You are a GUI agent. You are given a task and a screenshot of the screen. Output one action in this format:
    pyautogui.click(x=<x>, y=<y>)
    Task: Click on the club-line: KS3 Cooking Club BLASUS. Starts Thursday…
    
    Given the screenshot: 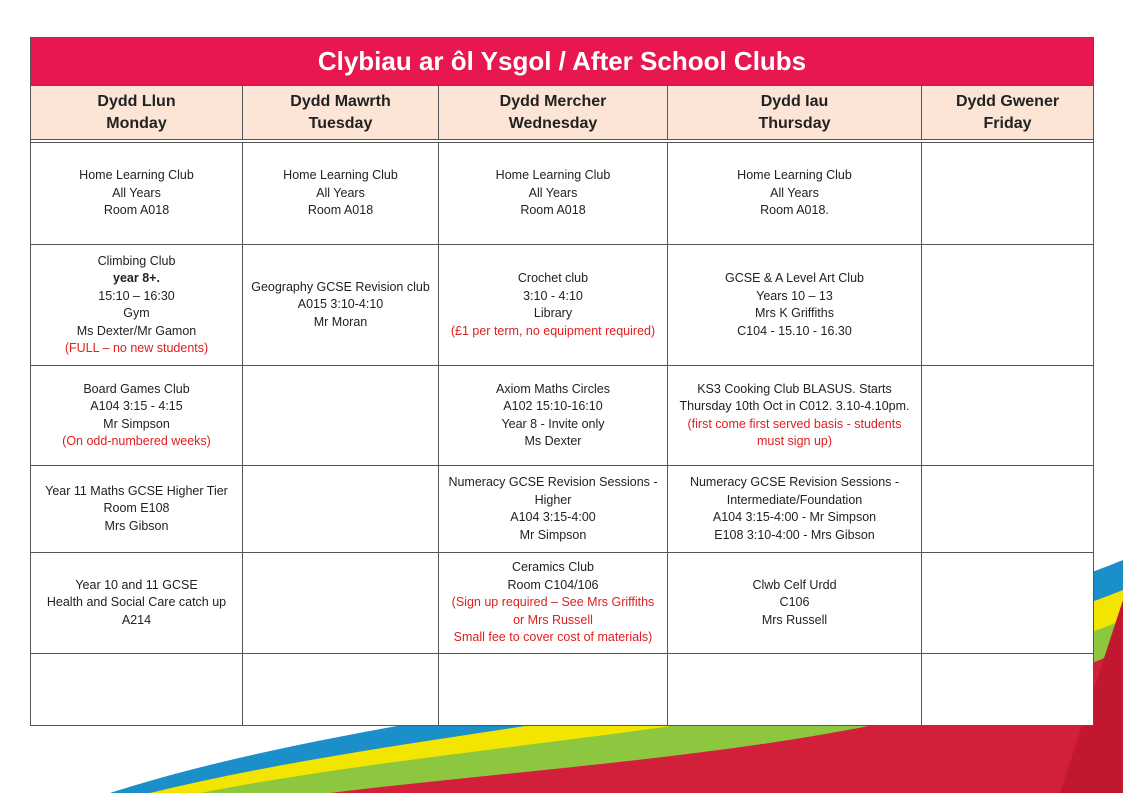 What is the action you would take?
    pyautogui.click(x=794, y=397)
    